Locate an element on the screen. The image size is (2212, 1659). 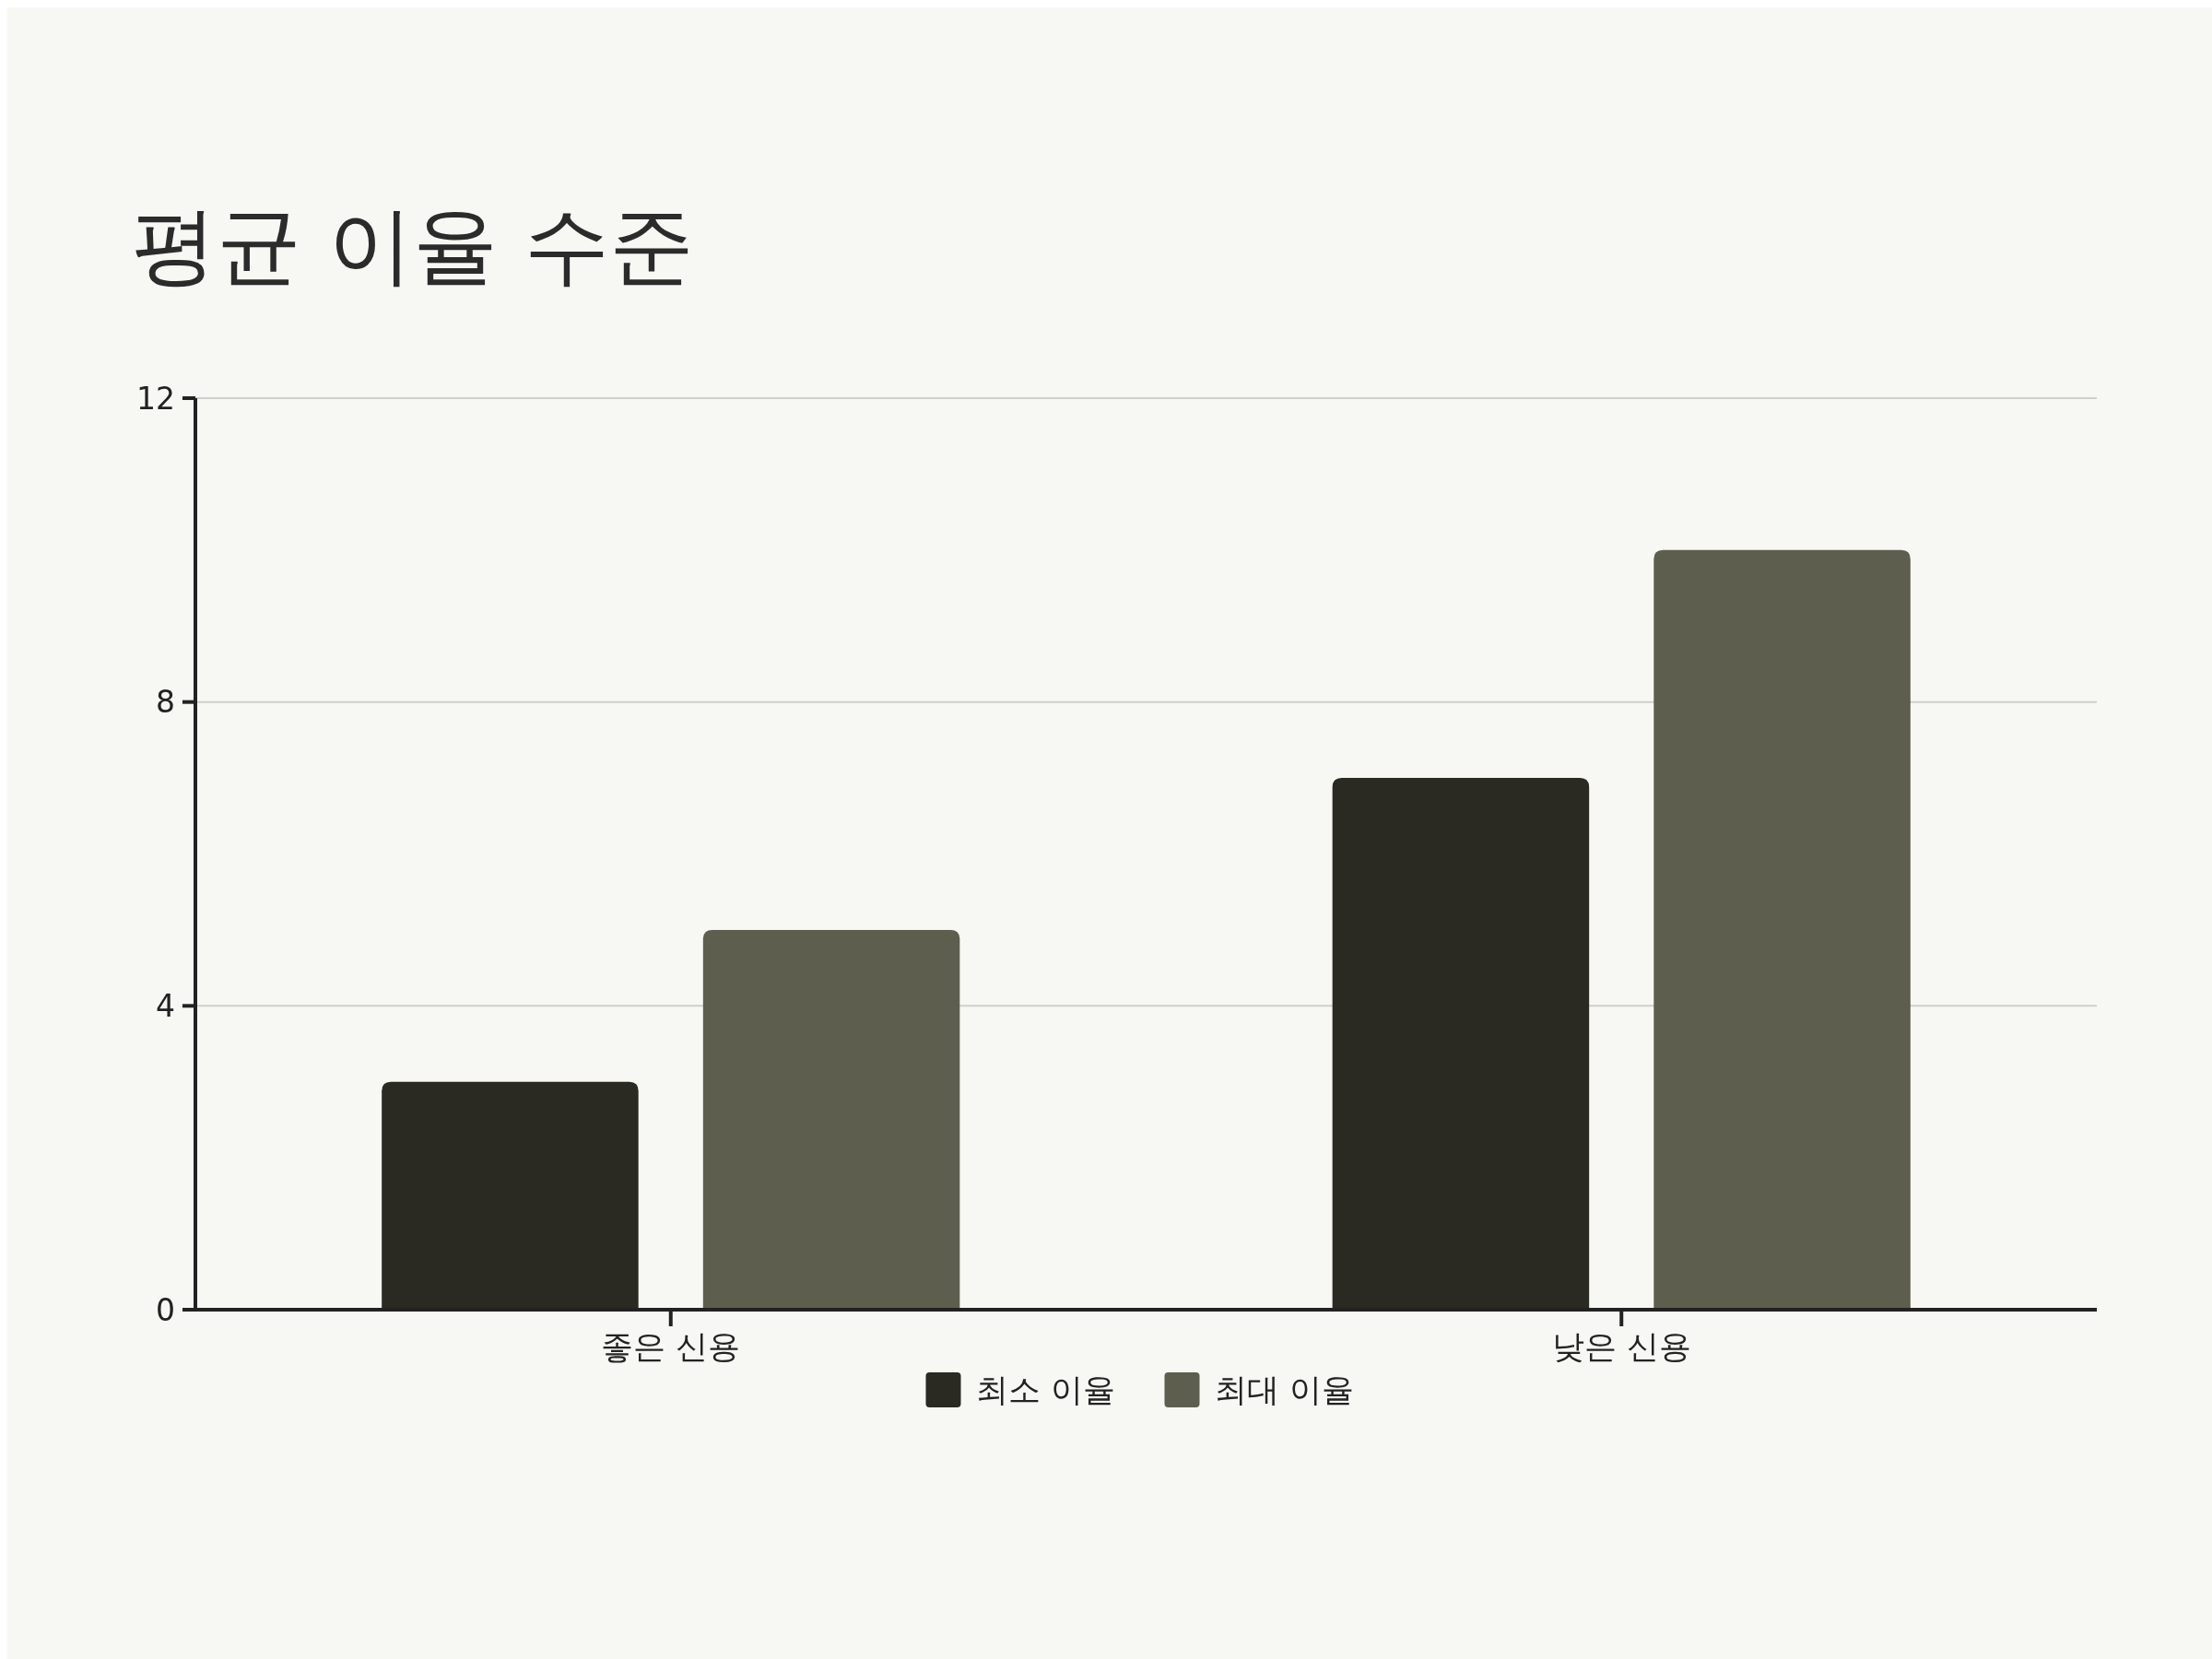
legend-label: 최대 이율 is located at coordinates (1284, 1390).